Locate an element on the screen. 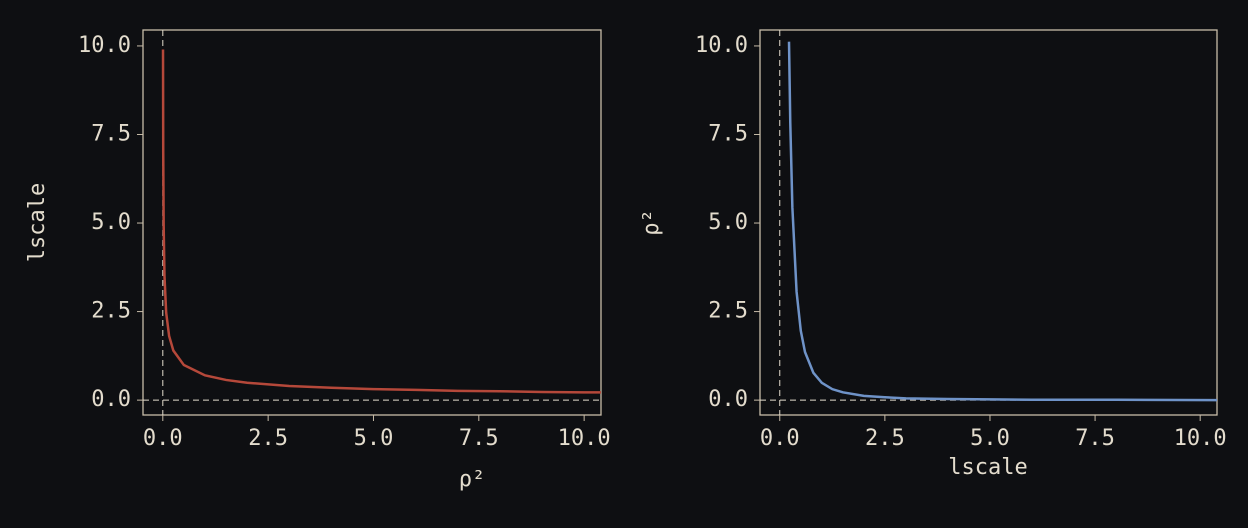  x-axis-label: ρ² is located at coordinates (472, 479).